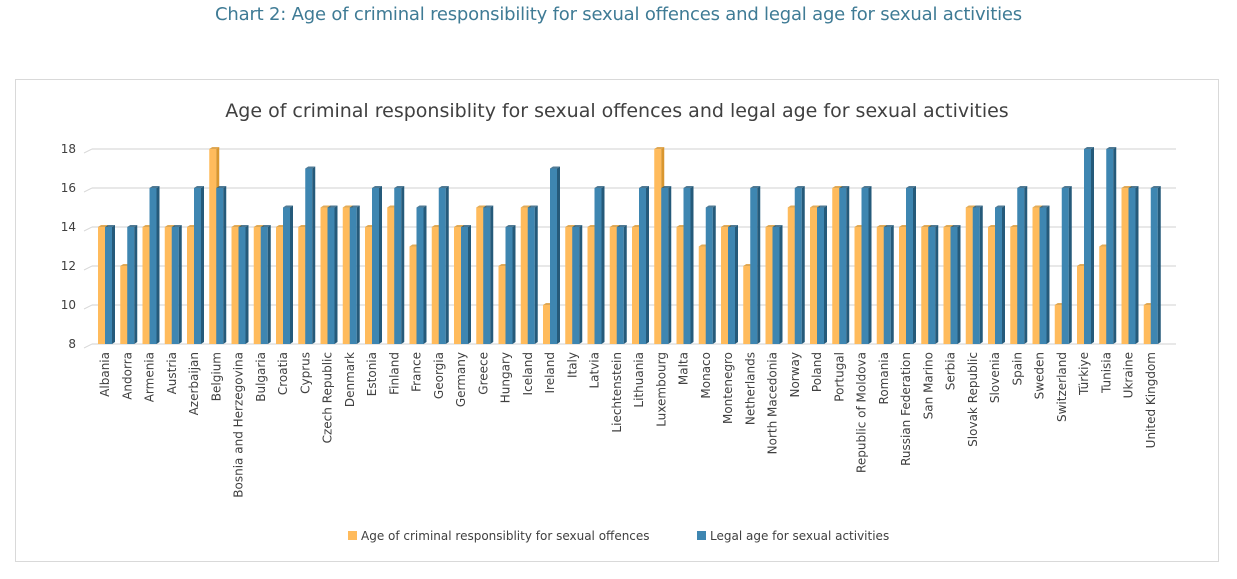  Describe the element at coordinates (1040, 375) in the screenshot. I see `x-tick-label: Sweden` at that location.